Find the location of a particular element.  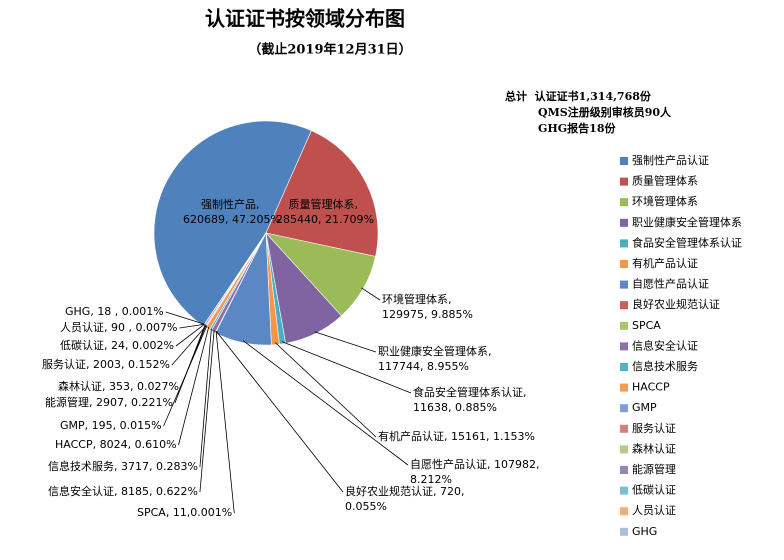

legend-label: 职业健康安全管理体系 is located at coordinates (687, 222).